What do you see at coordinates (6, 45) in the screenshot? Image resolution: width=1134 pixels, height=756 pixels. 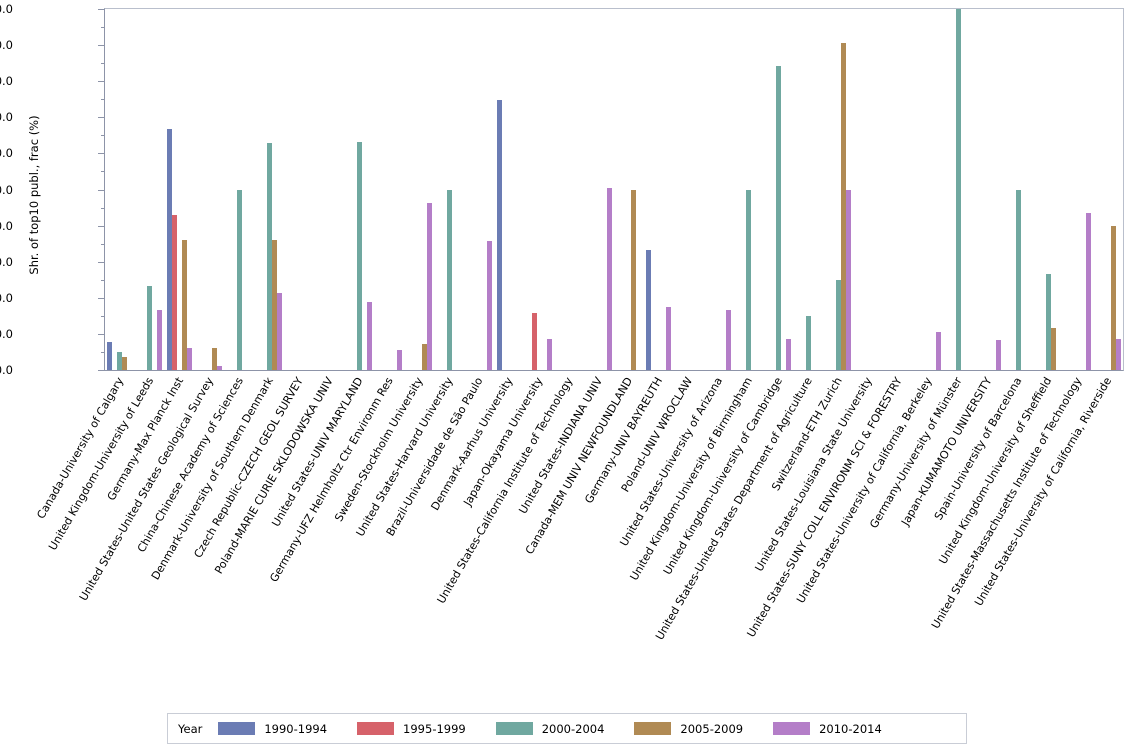 I see `y-tick-label: 90.0` at bounding box center [6, 45].